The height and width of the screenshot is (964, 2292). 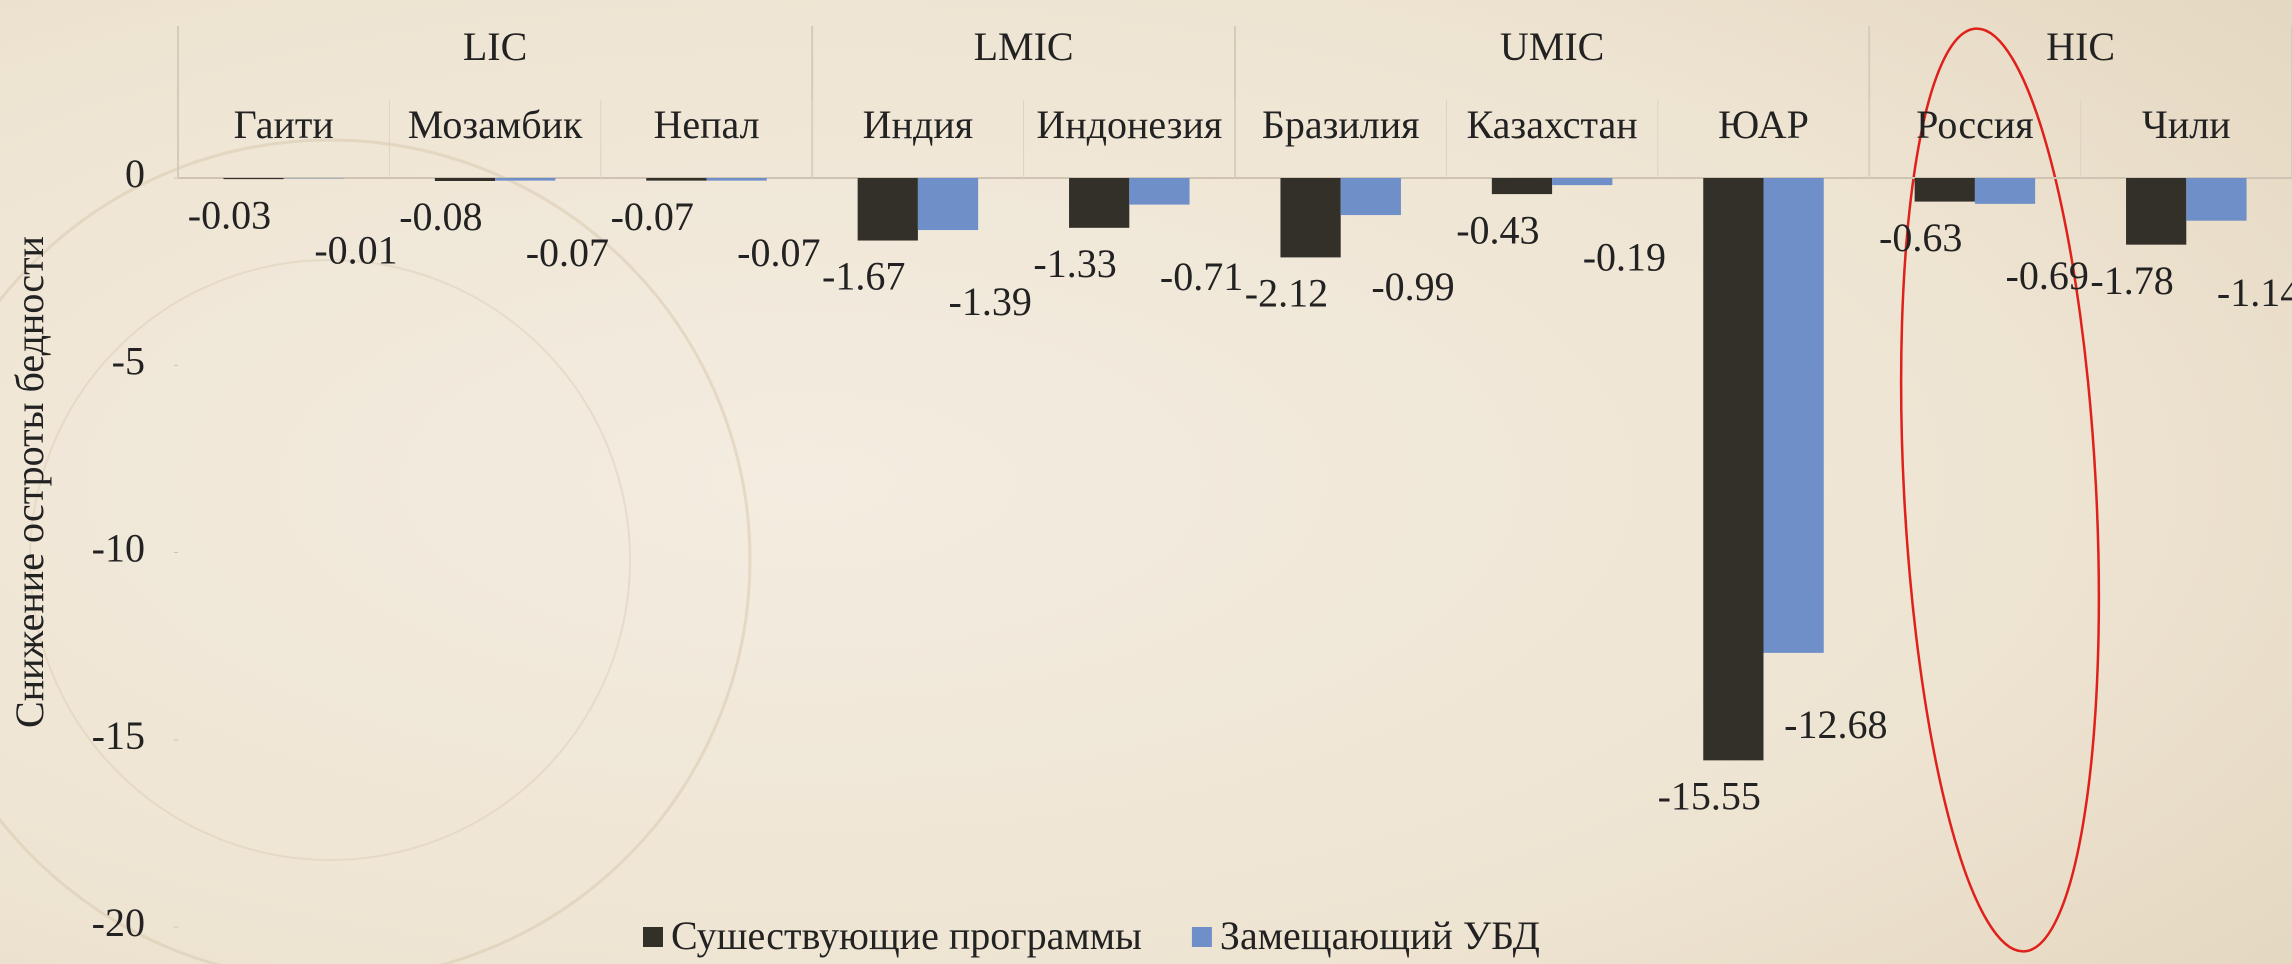 What do you see at coordinates (863, 276) in the screenshot?
I see `data-label: -1.67` at bounding box center [863, 276].